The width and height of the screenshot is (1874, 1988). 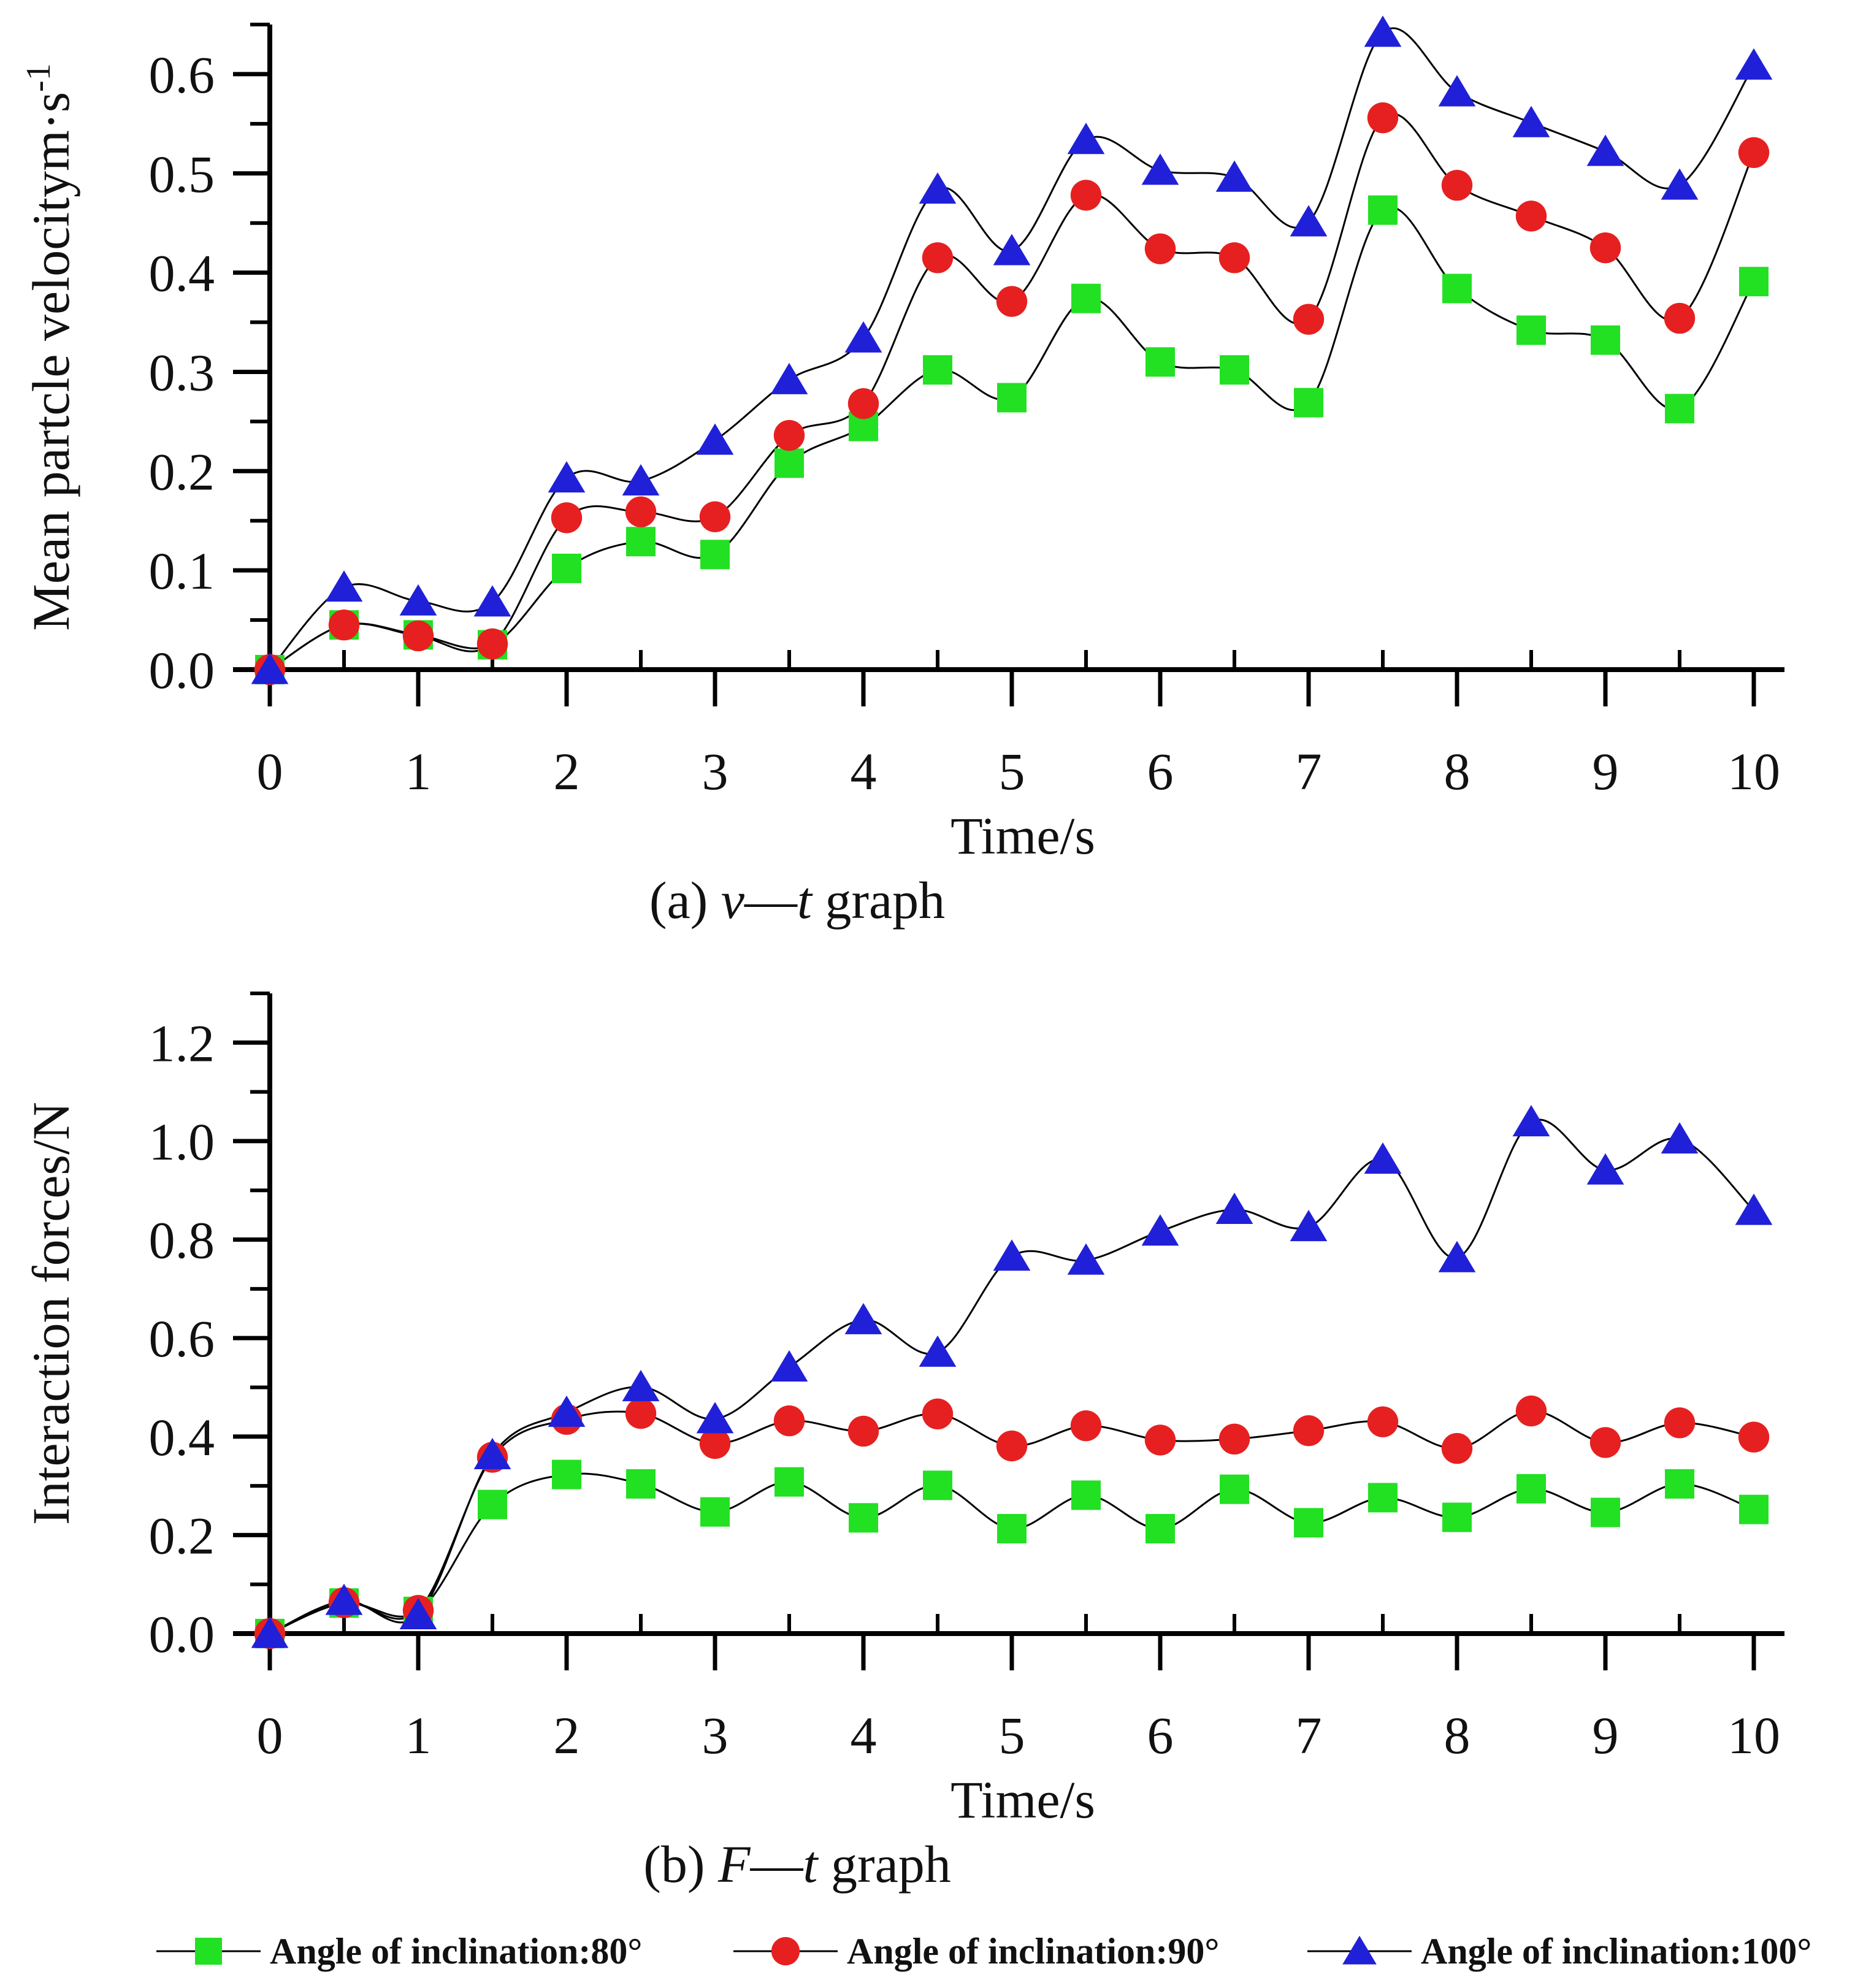 I want to click on y-axis-label: Interaction forces/N, so click(x=50, y=1313).